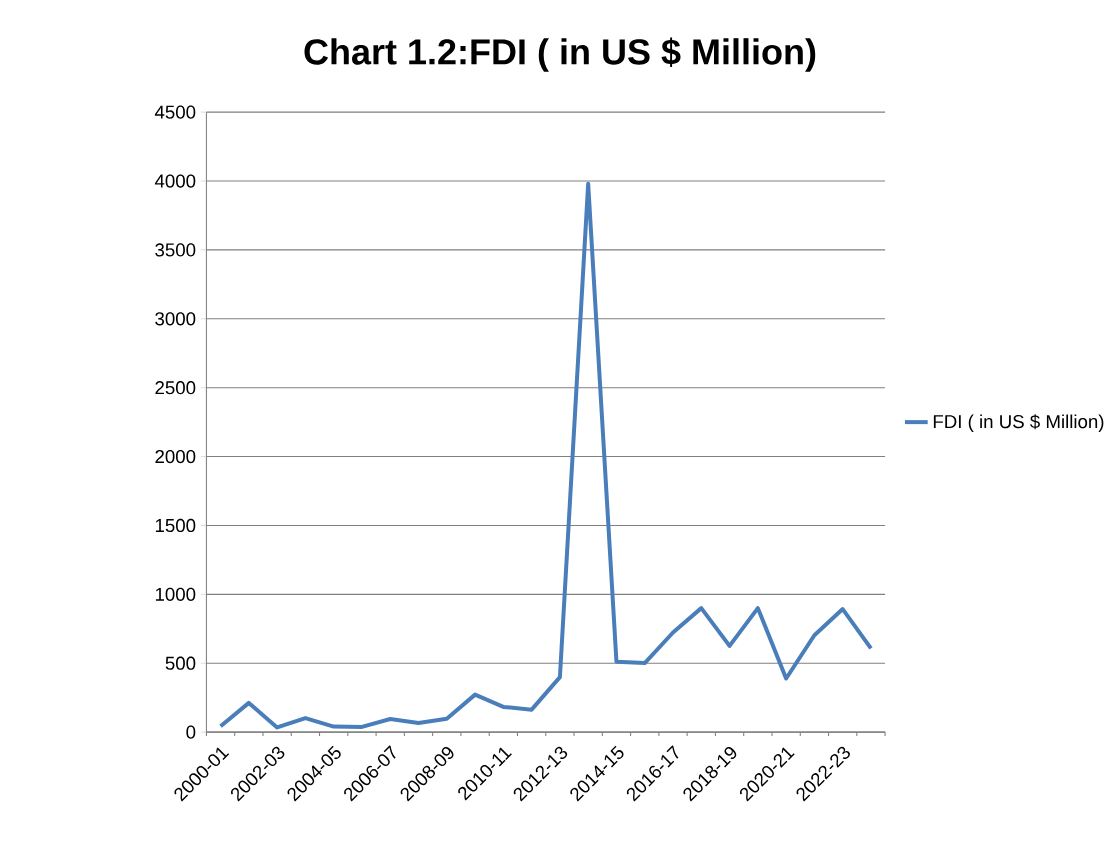  I want to click on y-tick-label: 1500, so click(175, 525).